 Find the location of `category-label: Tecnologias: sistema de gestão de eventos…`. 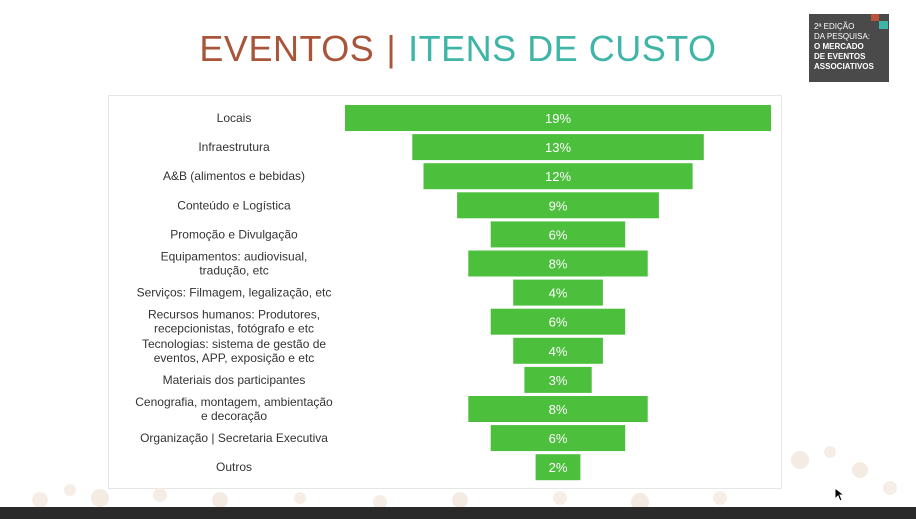

category-label: Tecnologias: sistema de gestão de eventos… is located at coordinates (234, 351).